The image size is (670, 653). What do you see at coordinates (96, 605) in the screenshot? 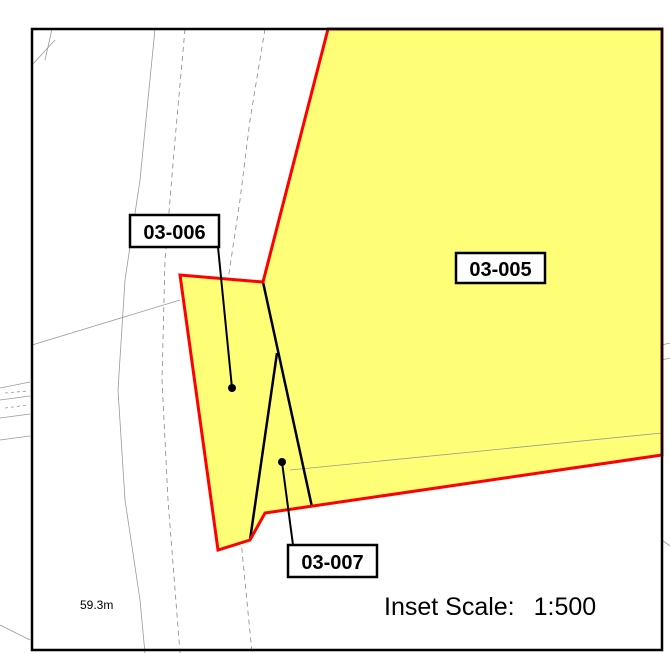
I see `spot-height-label: 59.3m` at bounding box center [96, 605].